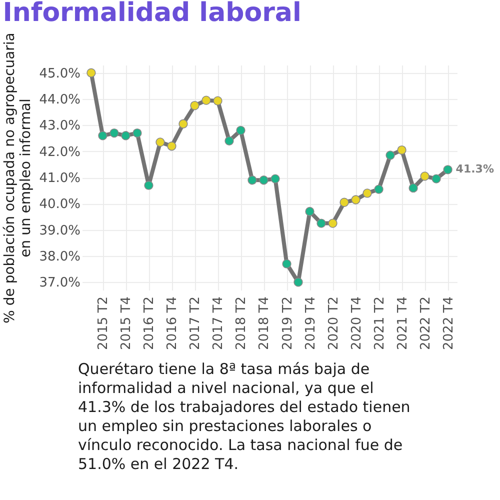 Image resolution: width=500 pixels, height=500 pixels. I want to click on x-tick-label: 2017 T2, so click(196, 323).